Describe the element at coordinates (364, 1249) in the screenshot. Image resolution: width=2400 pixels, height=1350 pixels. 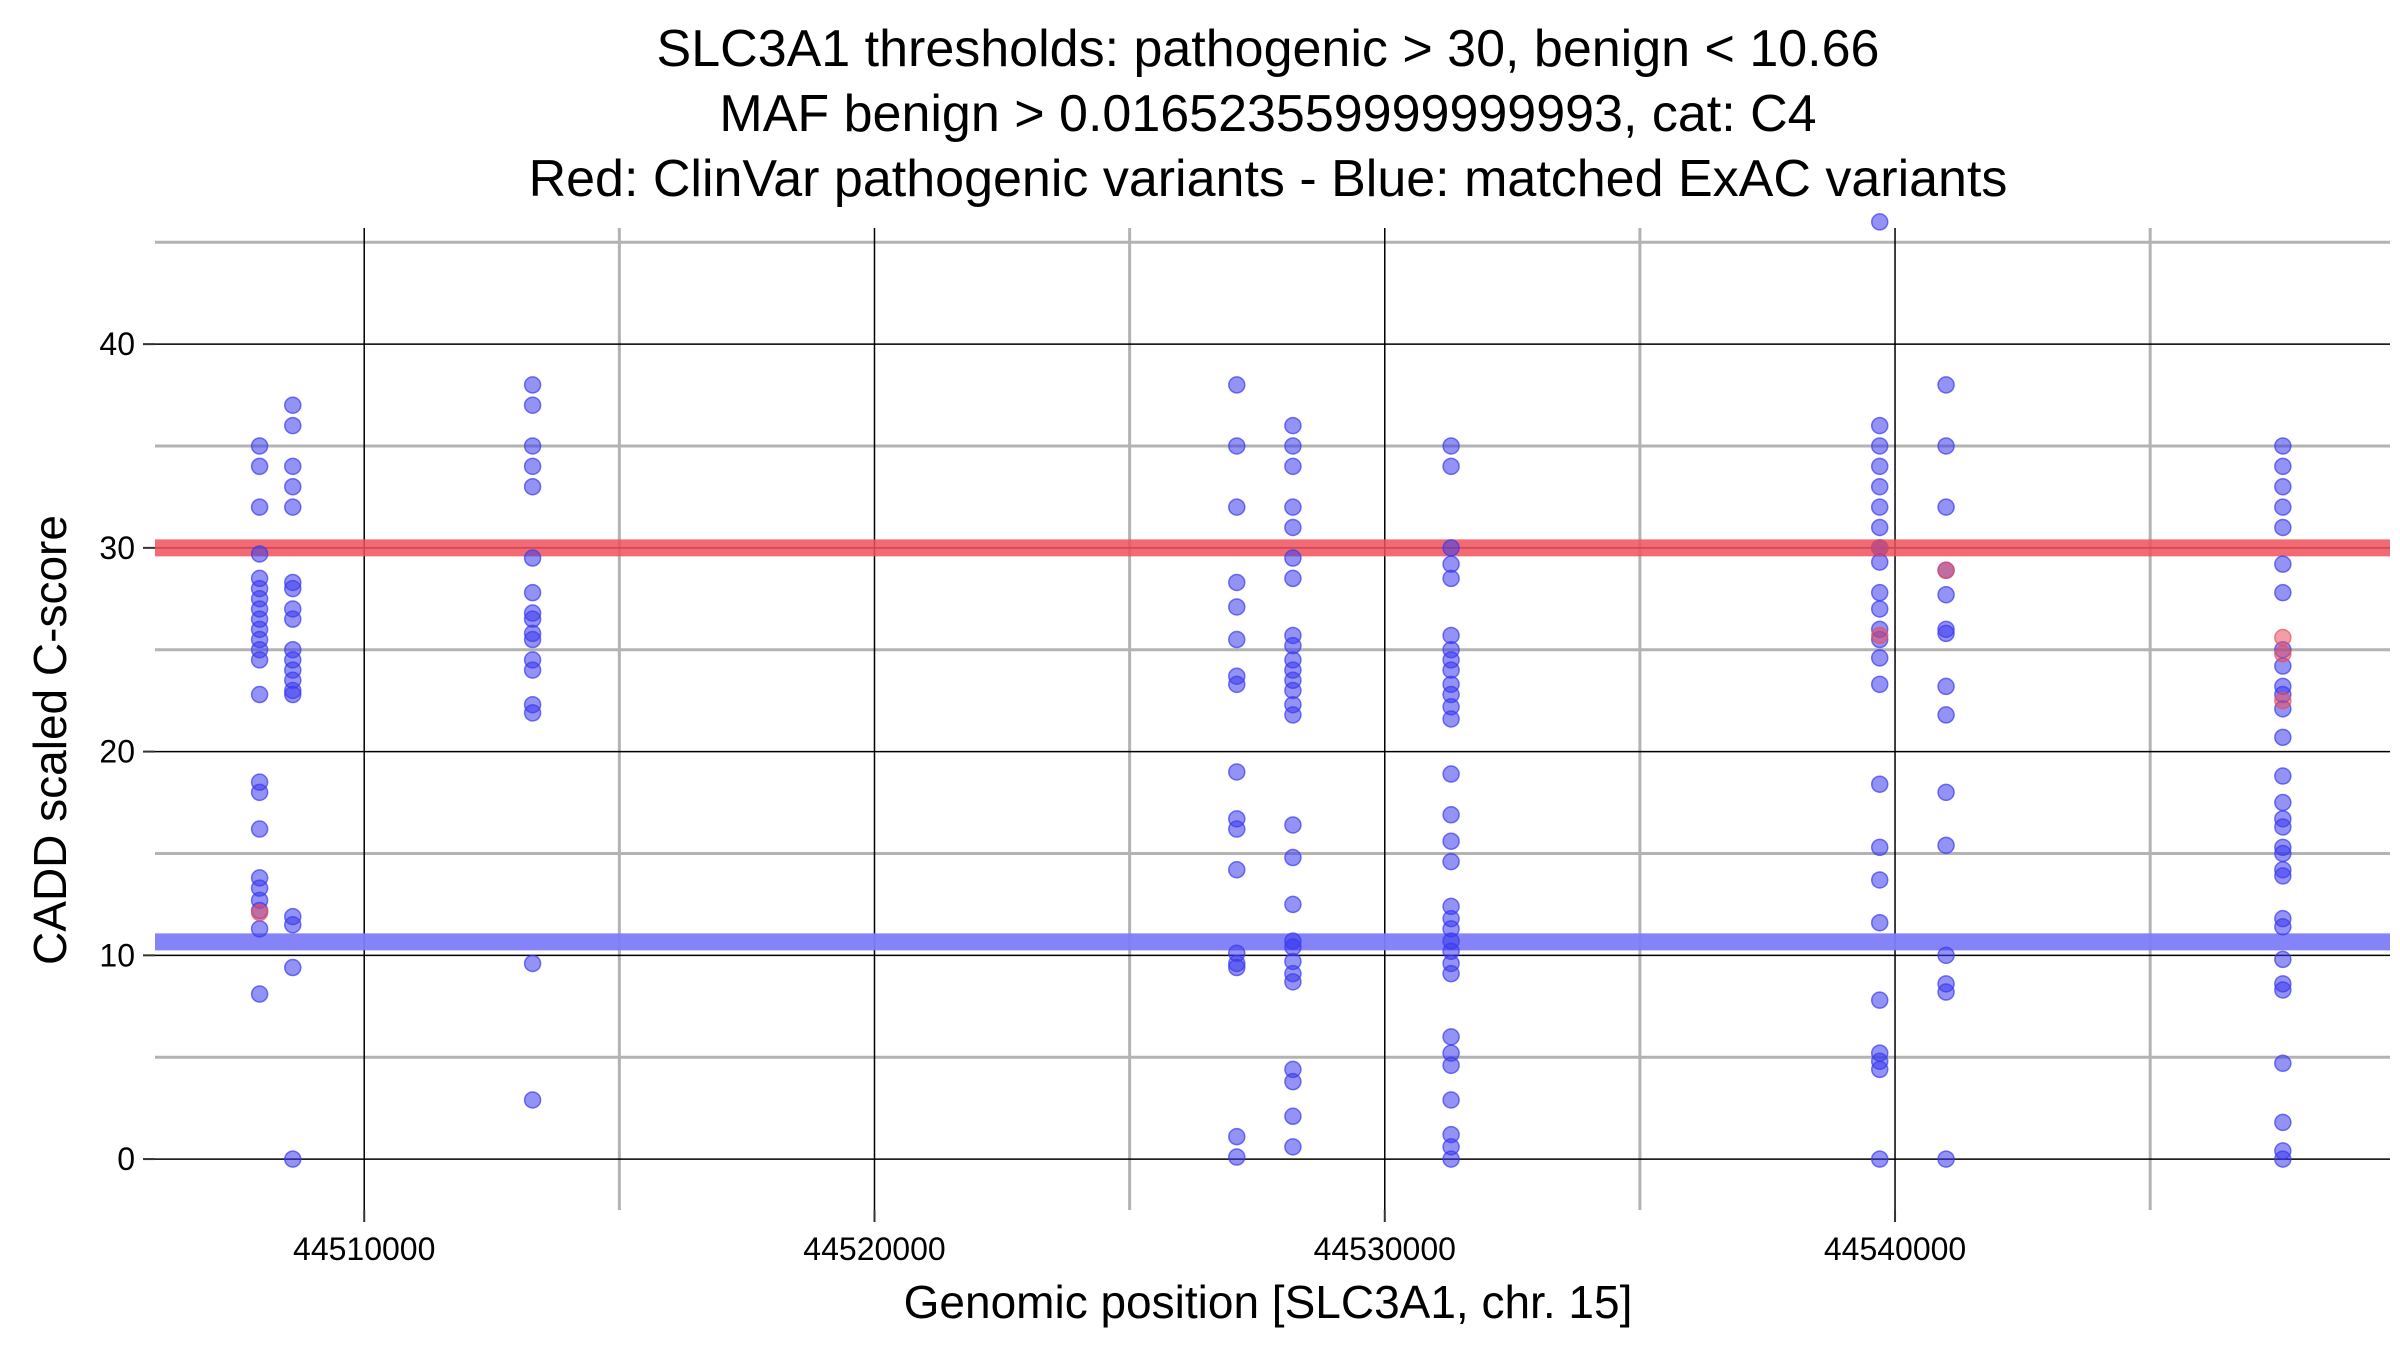
I see `x-tick-label: 44510000` at that location.